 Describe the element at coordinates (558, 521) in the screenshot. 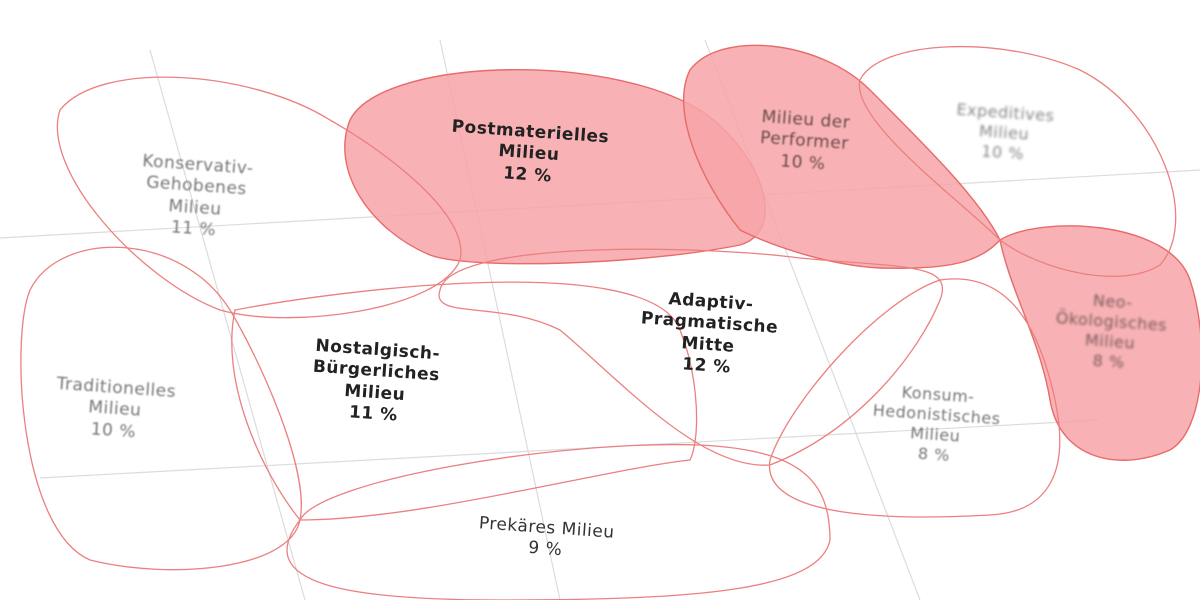

I see `shape-prekaer` at that location.